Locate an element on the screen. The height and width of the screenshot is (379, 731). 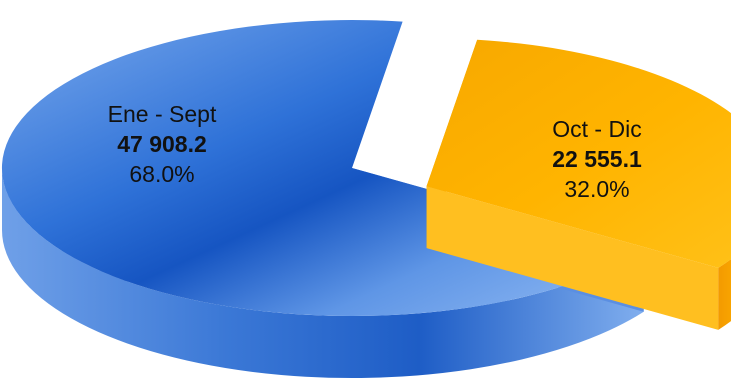
slice-side-oct-dic is located at coordinates (724, 294).